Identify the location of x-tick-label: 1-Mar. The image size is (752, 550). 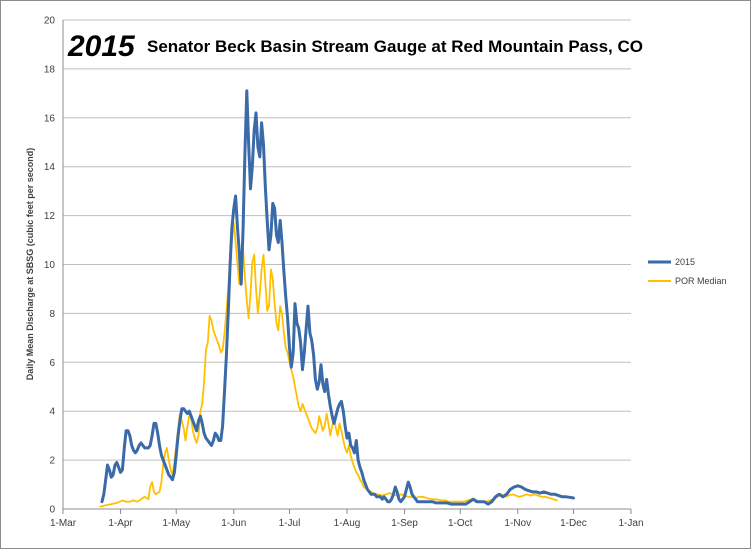
(63, 523).